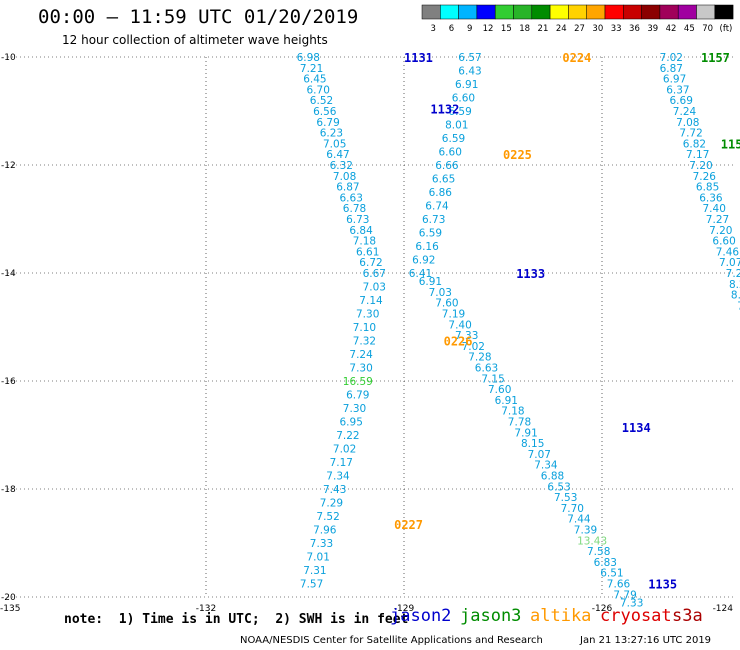 Image resolution: width=740 pixels, height=650 pixels. Describe the element at coordinates (671, 29) in the screenshot. I see `colorbar-label: 42` at that location.